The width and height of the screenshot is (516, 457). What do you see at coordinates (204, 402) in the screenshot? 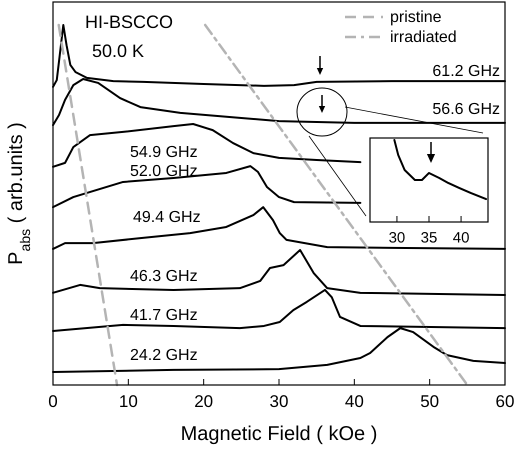
I see `x-tick-label: 20` at bounding box center [204, 402].